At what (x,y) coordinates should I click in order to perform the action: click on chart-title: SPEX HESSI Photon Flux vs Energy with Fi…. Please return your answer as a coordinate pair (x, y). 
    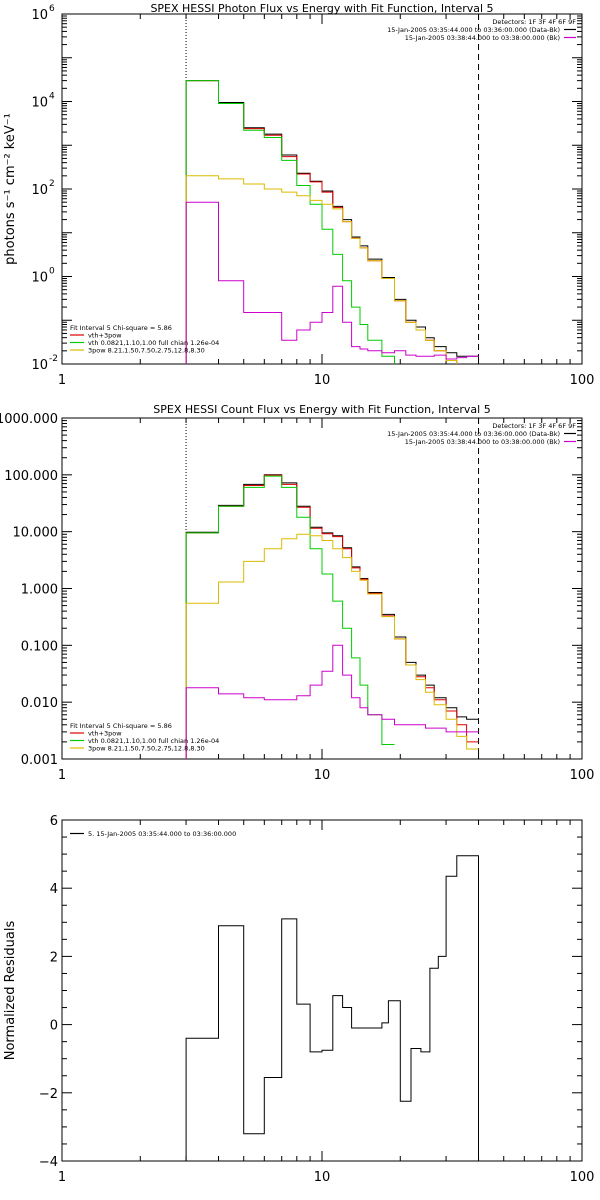
    Looking at the image, I should click on (321, 8).